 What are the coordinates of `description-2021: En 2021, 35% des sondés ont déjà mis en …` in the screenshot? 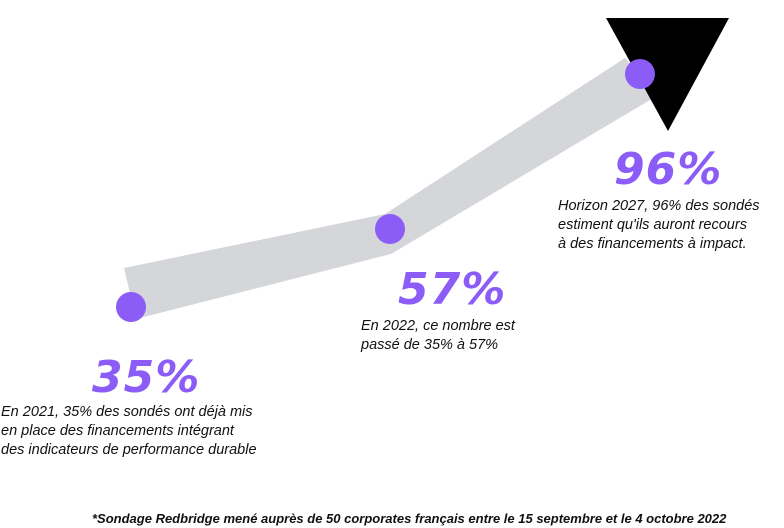 It's located at (129, 431).